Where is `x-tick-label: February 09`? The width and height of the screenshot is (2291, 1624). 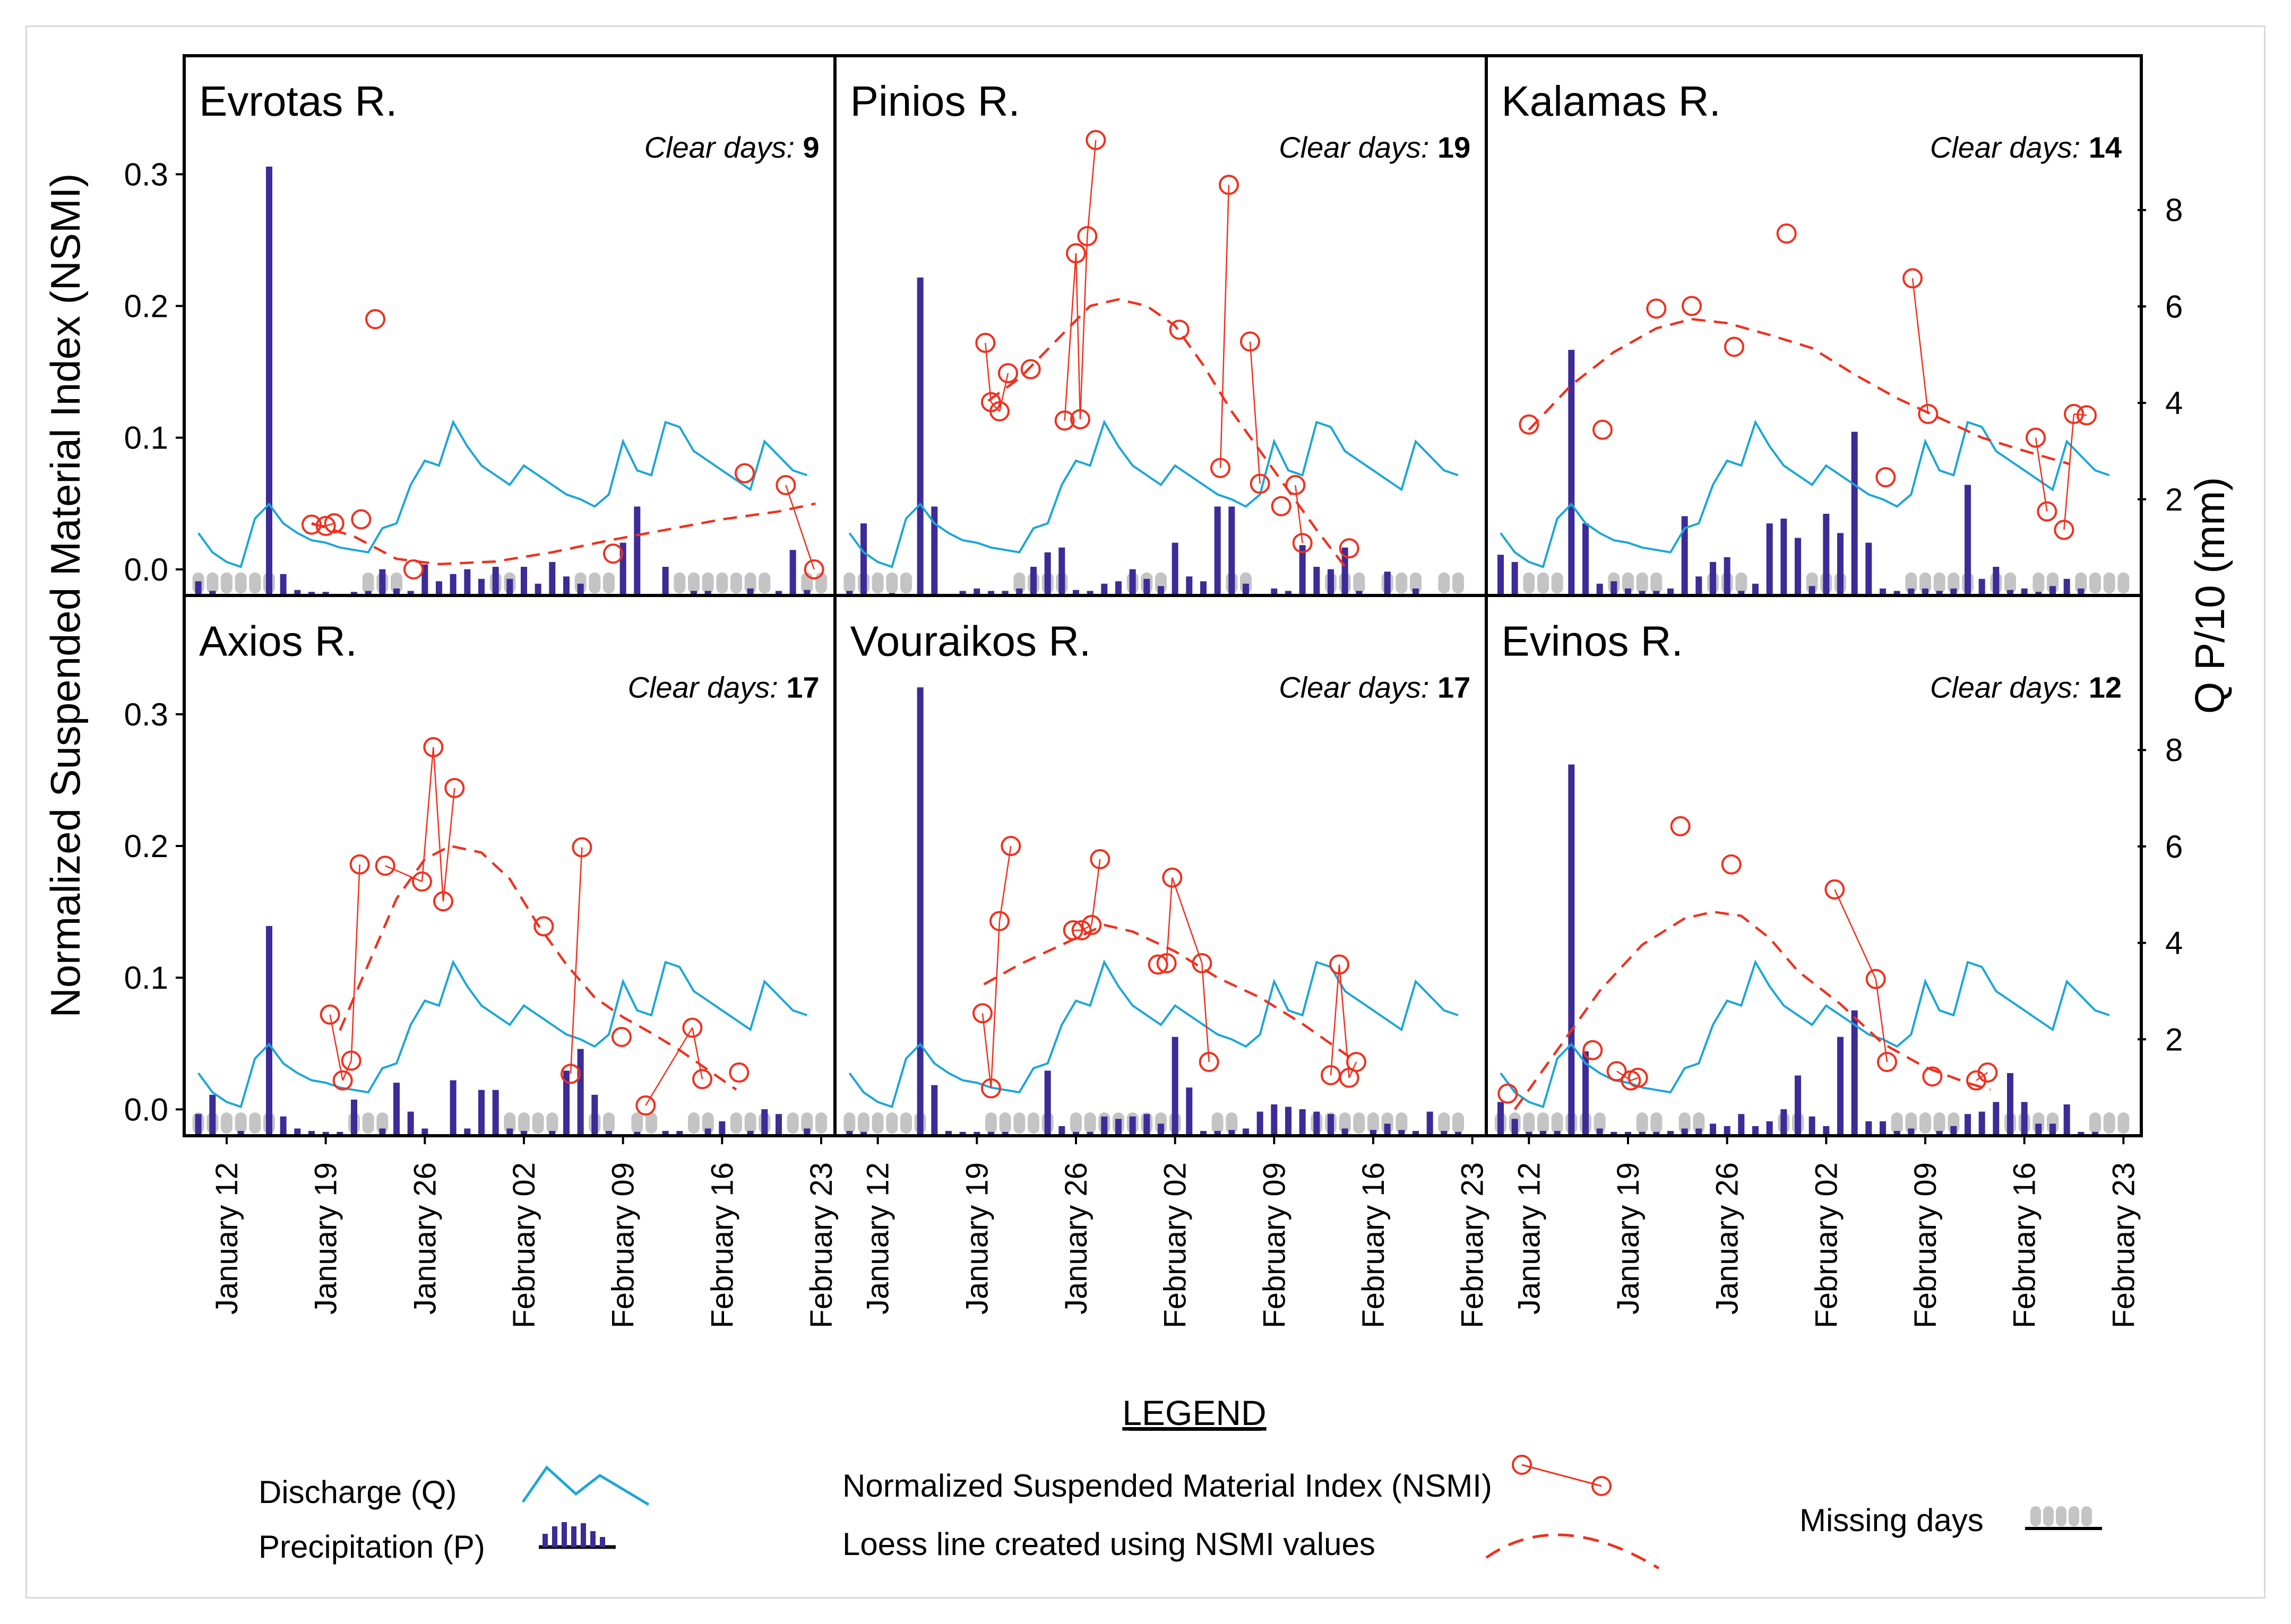 x-tick-label: February 09 is located at coordinates (1274, 1245).